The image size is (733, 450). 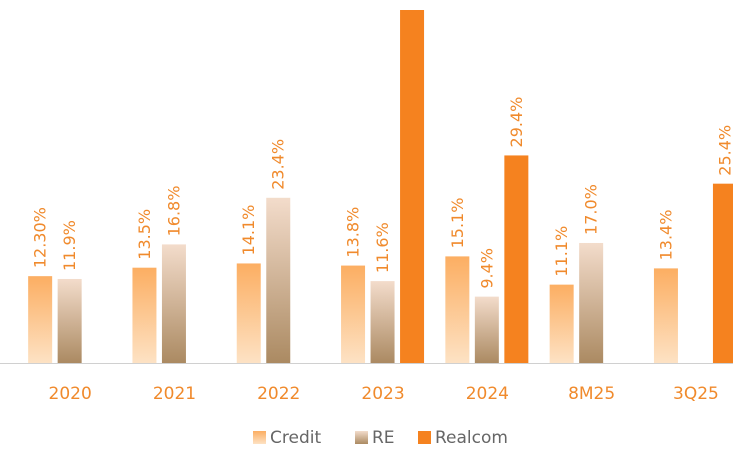 What do you see at coordinates (248, 230) in the screenshot?
I see `value-label: 14.1%` at bounding box center [248, 230].